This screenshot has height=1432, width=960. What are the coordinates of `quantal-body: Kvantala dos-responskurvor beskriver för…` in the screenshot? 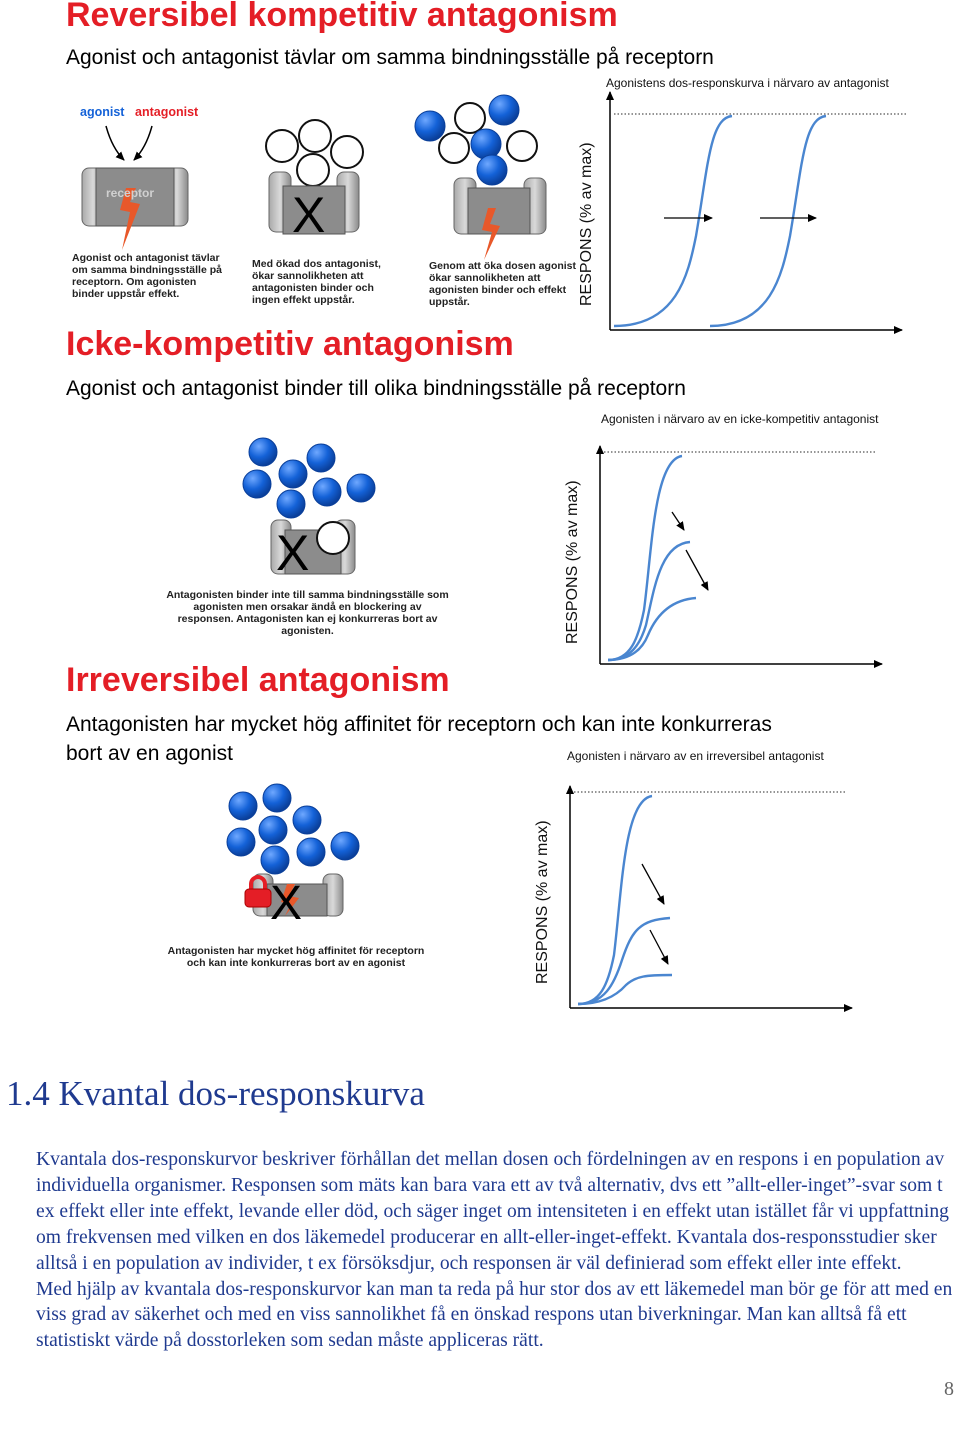 It's located at (498, 1250).